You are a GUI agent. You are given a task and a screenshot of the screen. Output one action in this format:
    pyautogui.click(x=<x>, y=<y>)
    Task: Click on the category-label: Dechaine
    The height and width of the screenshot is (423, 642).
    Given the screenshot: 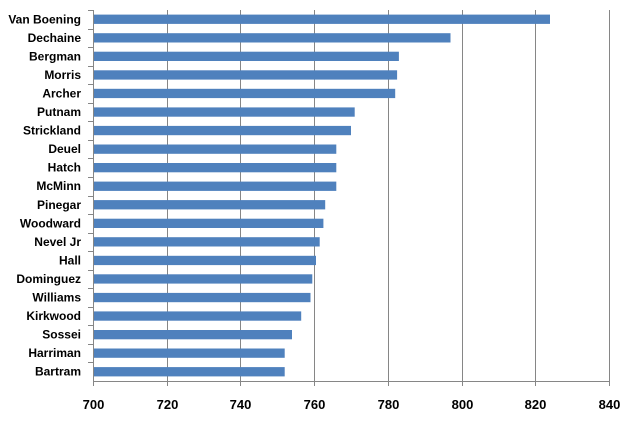 What is the action you would take?
    pyautogui.click(x=55, y=38)
    